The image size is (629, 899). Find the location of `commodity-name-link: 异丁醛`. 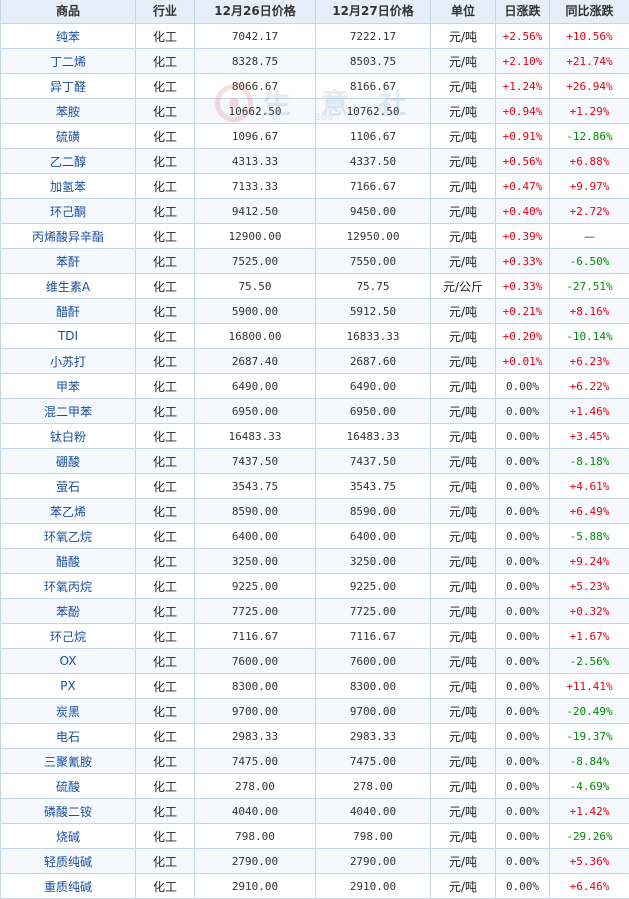

commodity-name-link: 异丁醛 is located at coordinates (68, 86).